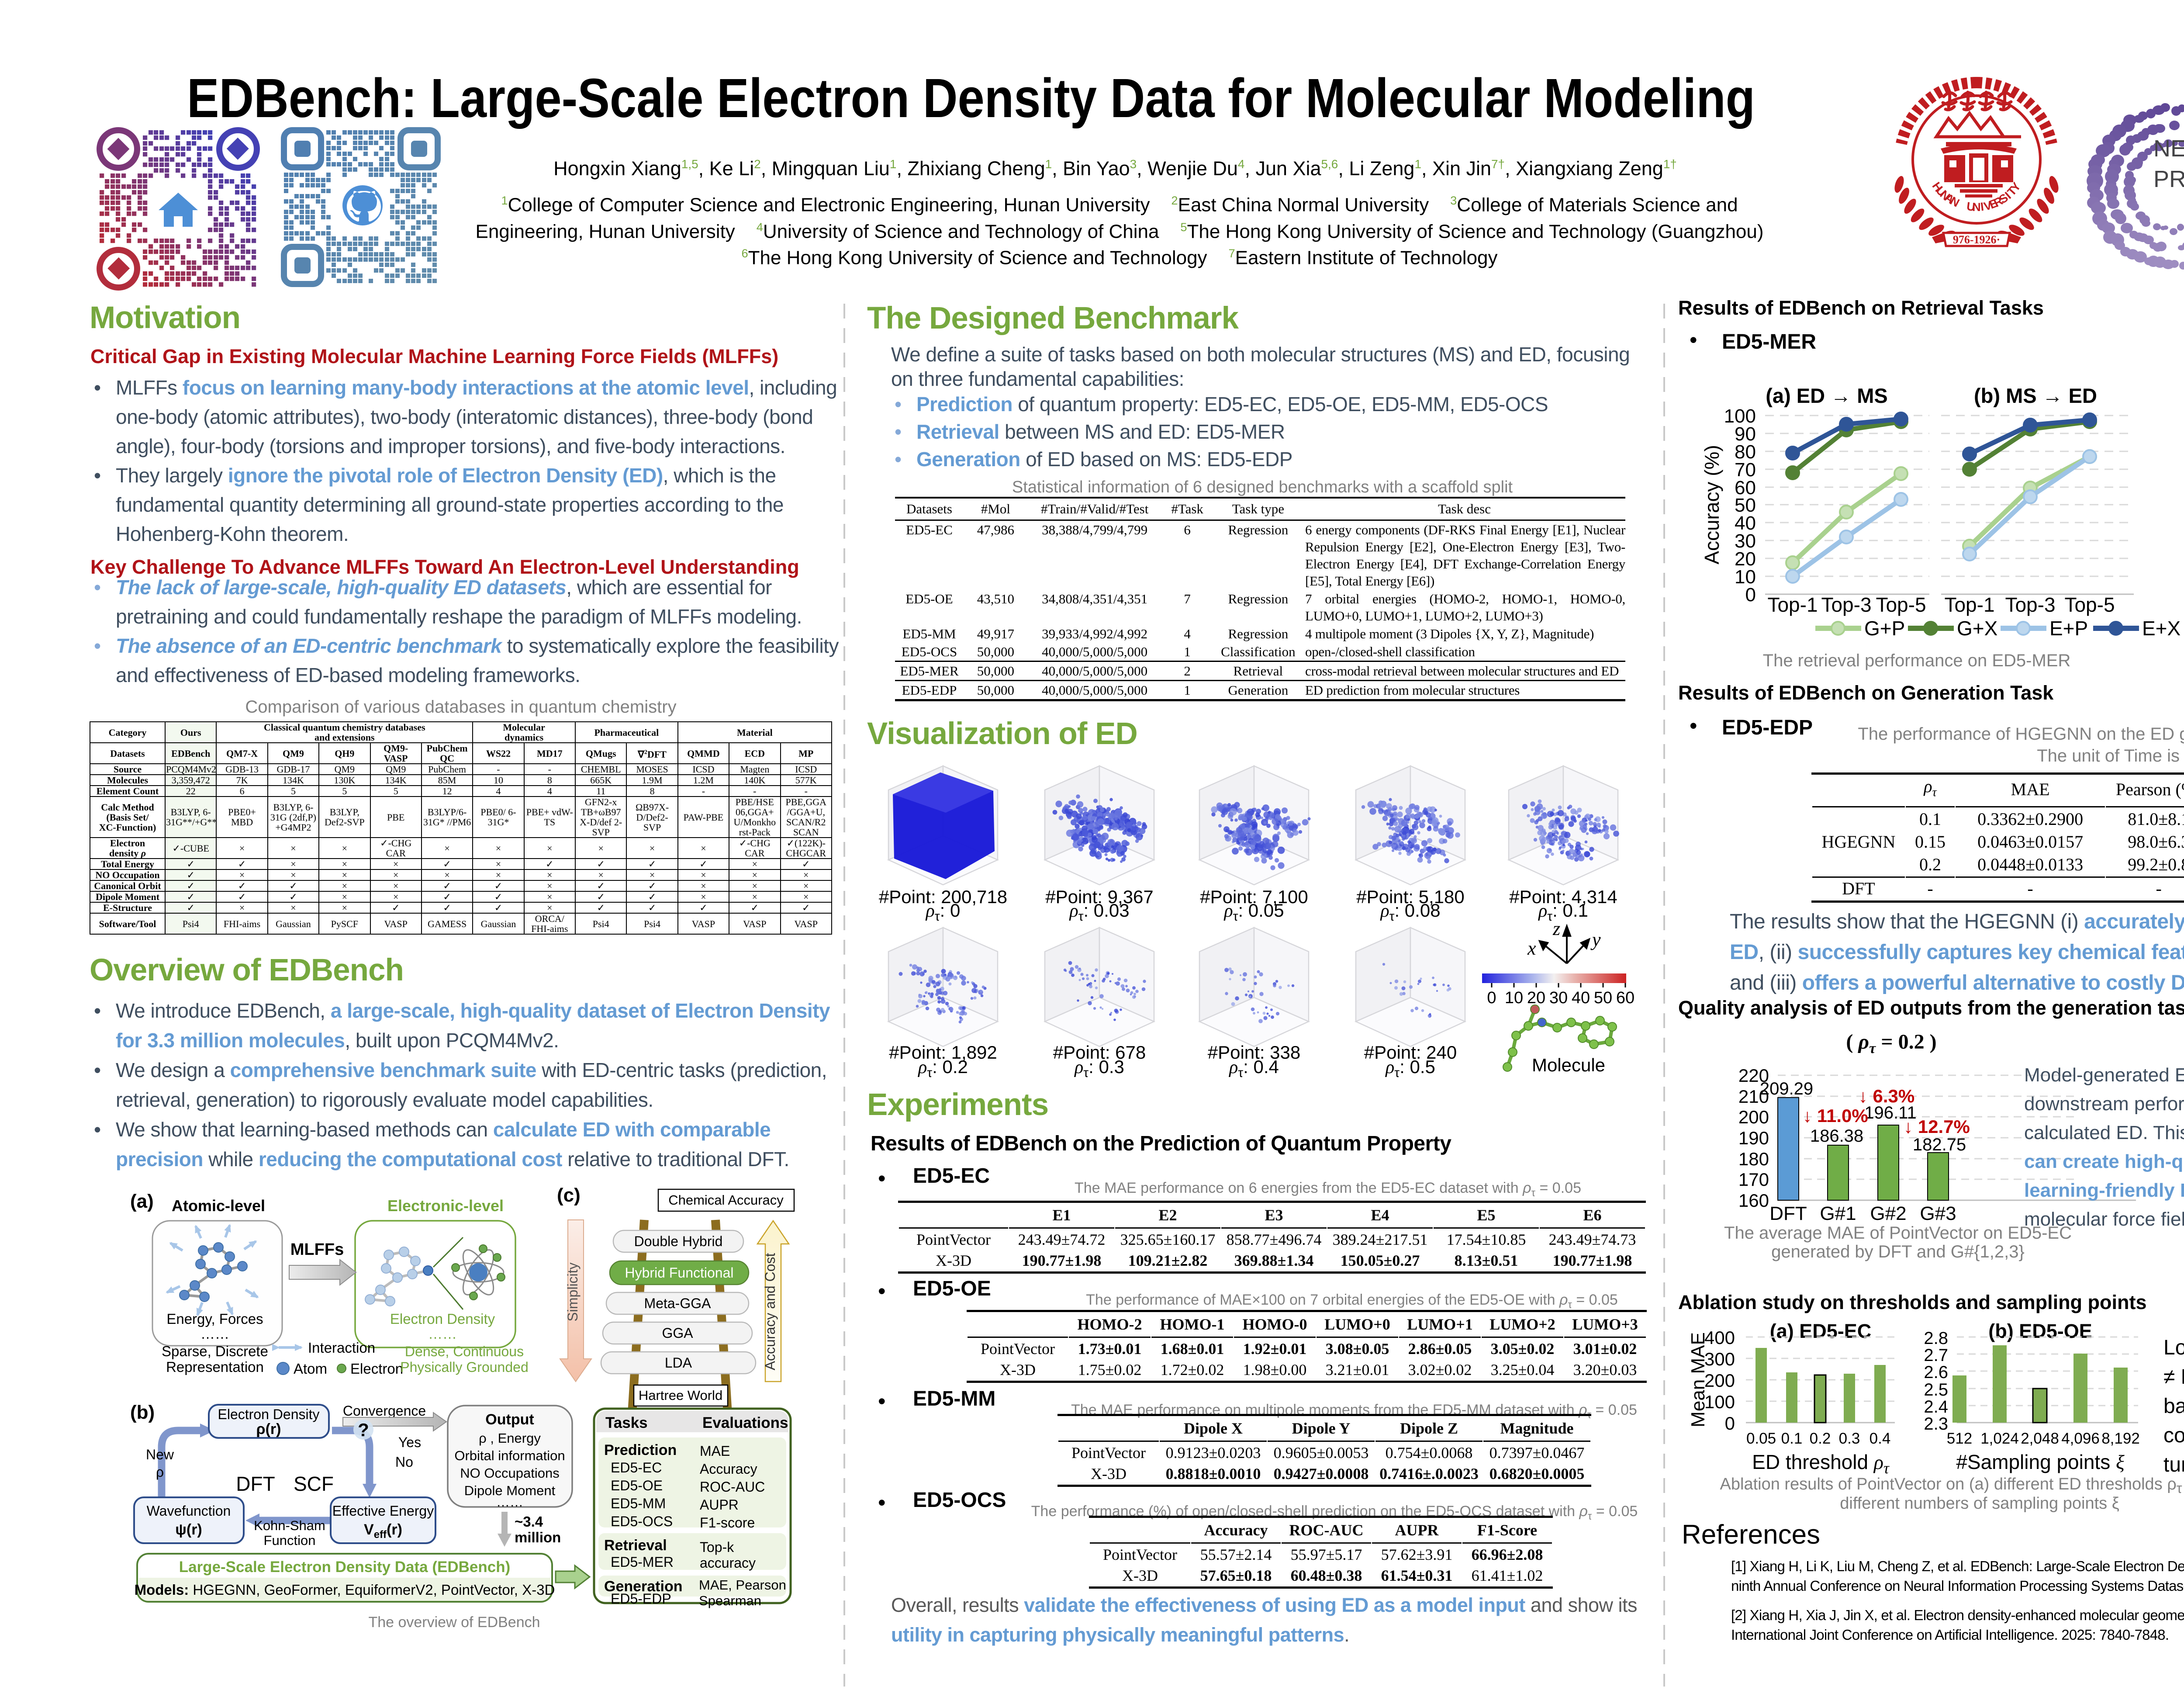 The image size is (2184, 1704). Describe the element at coordinates (2080, 1438) in the screenshot. I see `svg-text: 4,096` at that location.